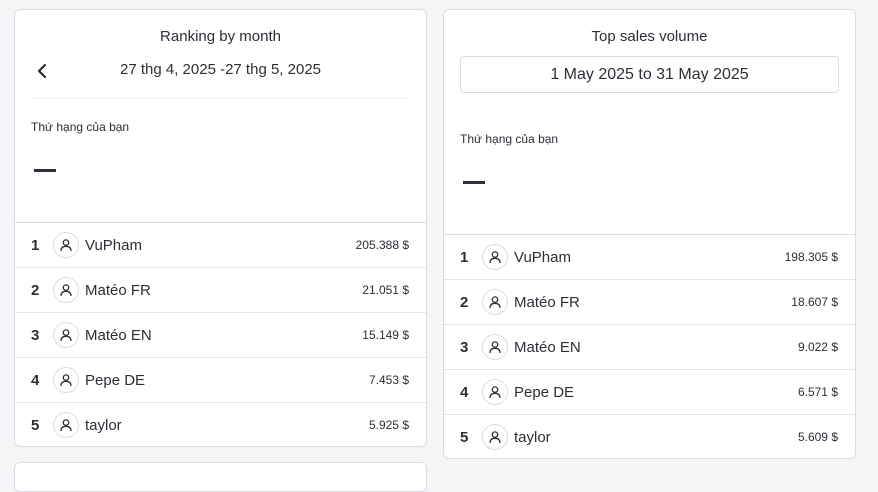 This screenshot has width=878, height=492. Describe the element at coordinates (220, 380) in the screenshot. I see `table-row: 4 Pepe DE 7.453 $` at that location.